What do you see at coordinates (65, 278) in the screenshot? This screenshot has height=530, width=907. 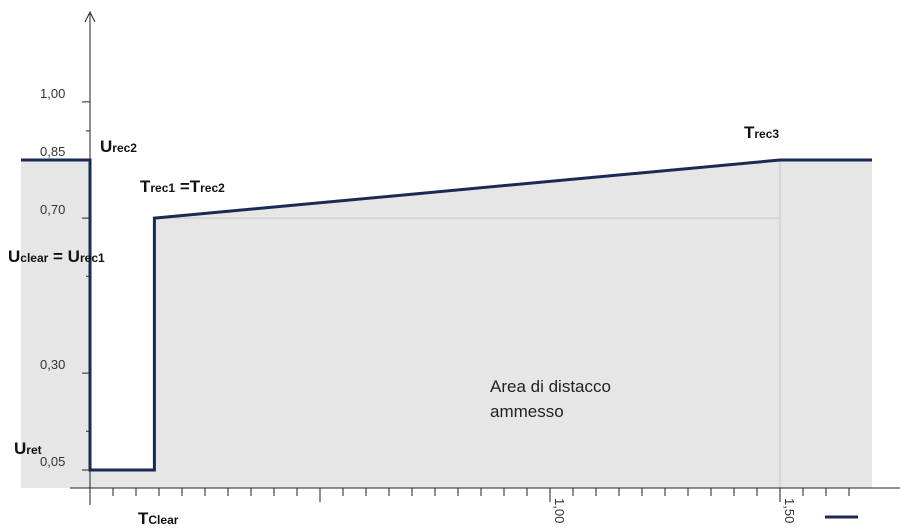 I see `y-ticks: 0,05 0,30 0,70 0,85 1,00` at bounding box center [65, 278].